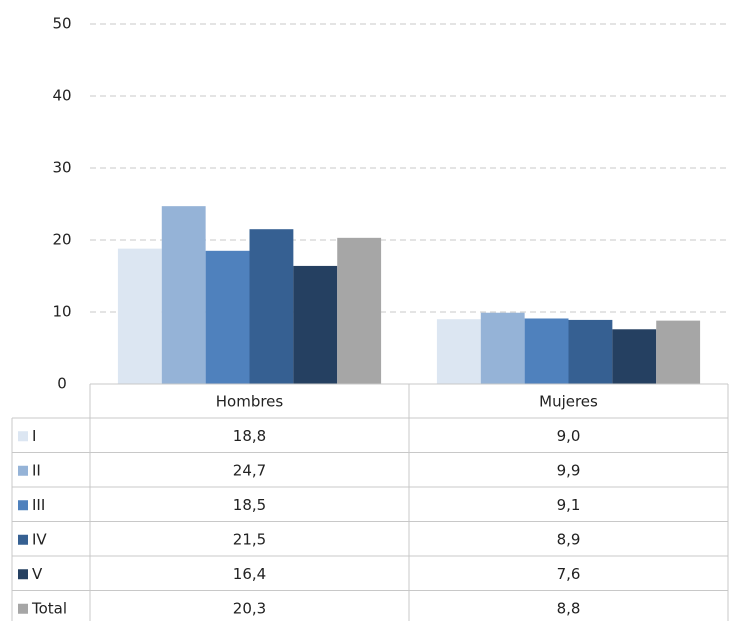 The width and height of the screenshot is (734, 621). What do you see at coordinates (249, 505) in the screenshot?
I see `value-label: 18,5` at bounding box center [249, 505].